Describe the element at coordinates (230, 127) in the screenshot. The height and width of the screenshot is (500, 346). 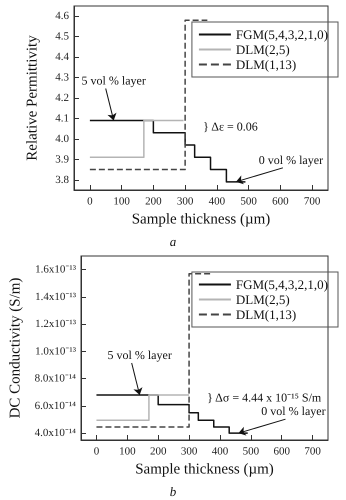
I see `annotation: } Δε = 0.06` at that location.